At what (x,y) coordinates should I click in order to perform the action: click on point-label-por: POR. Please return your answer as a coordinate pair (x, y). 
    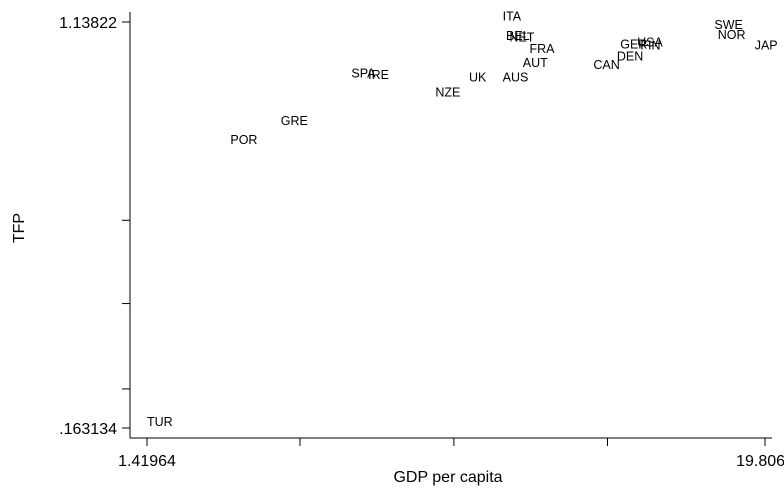
    Looking at the image, I should click on (243, 140).